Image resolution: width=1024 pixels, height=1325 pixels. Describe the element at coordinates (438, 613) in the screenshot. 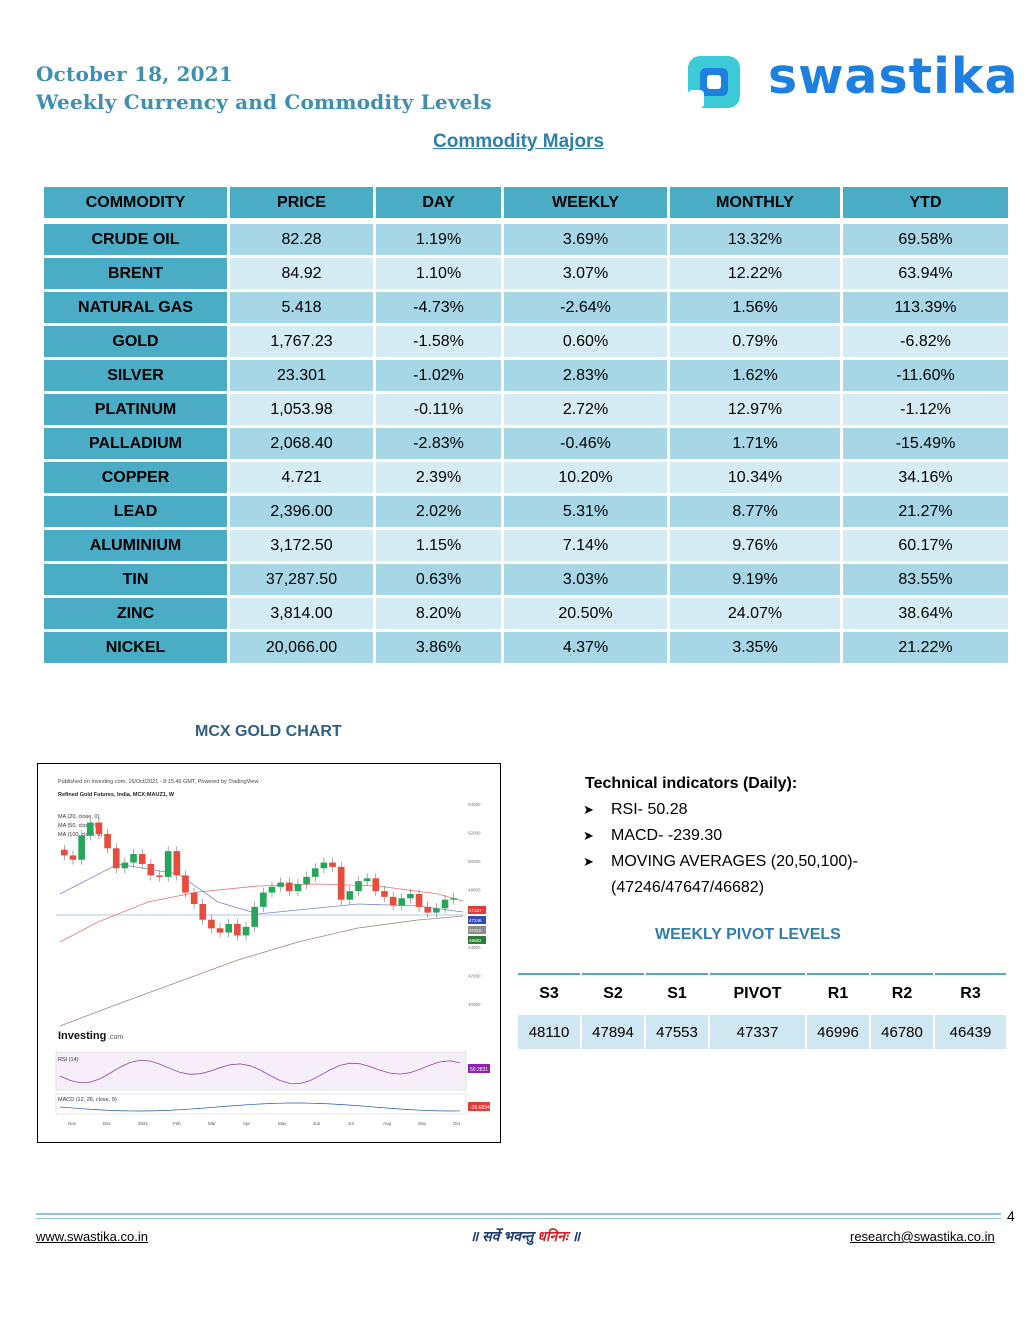

I see `commodity-value: 8.20%` at that location.